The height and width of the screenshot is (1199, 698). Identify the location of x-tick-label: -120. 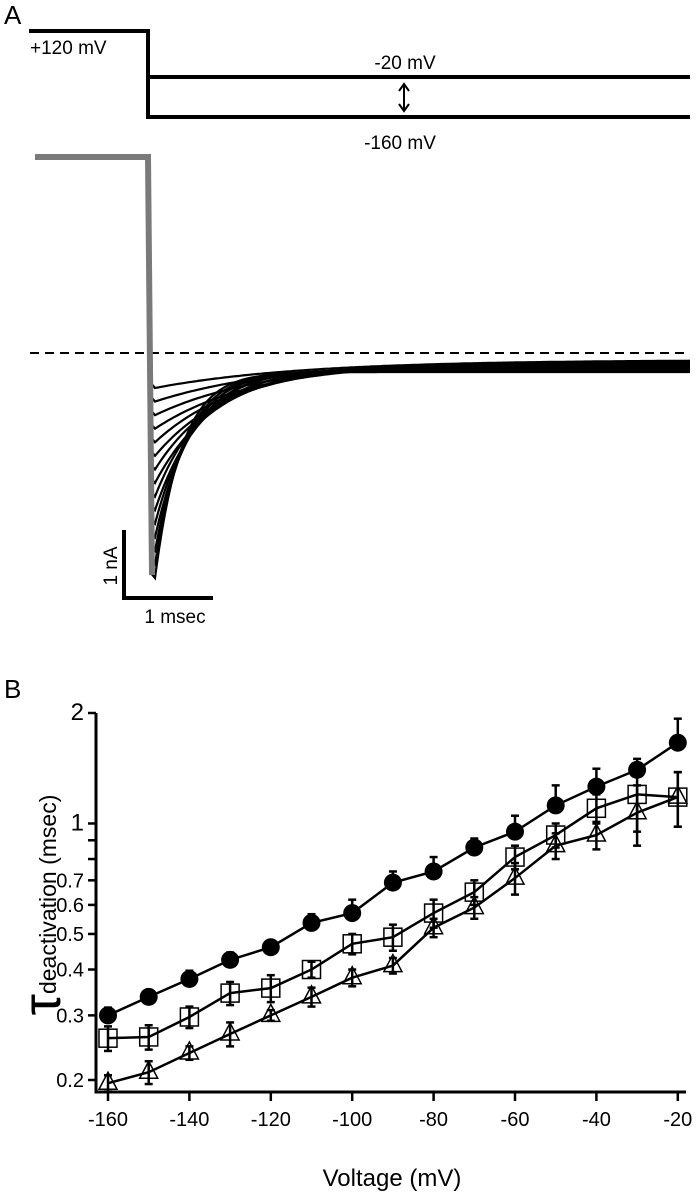
(271, 1120).